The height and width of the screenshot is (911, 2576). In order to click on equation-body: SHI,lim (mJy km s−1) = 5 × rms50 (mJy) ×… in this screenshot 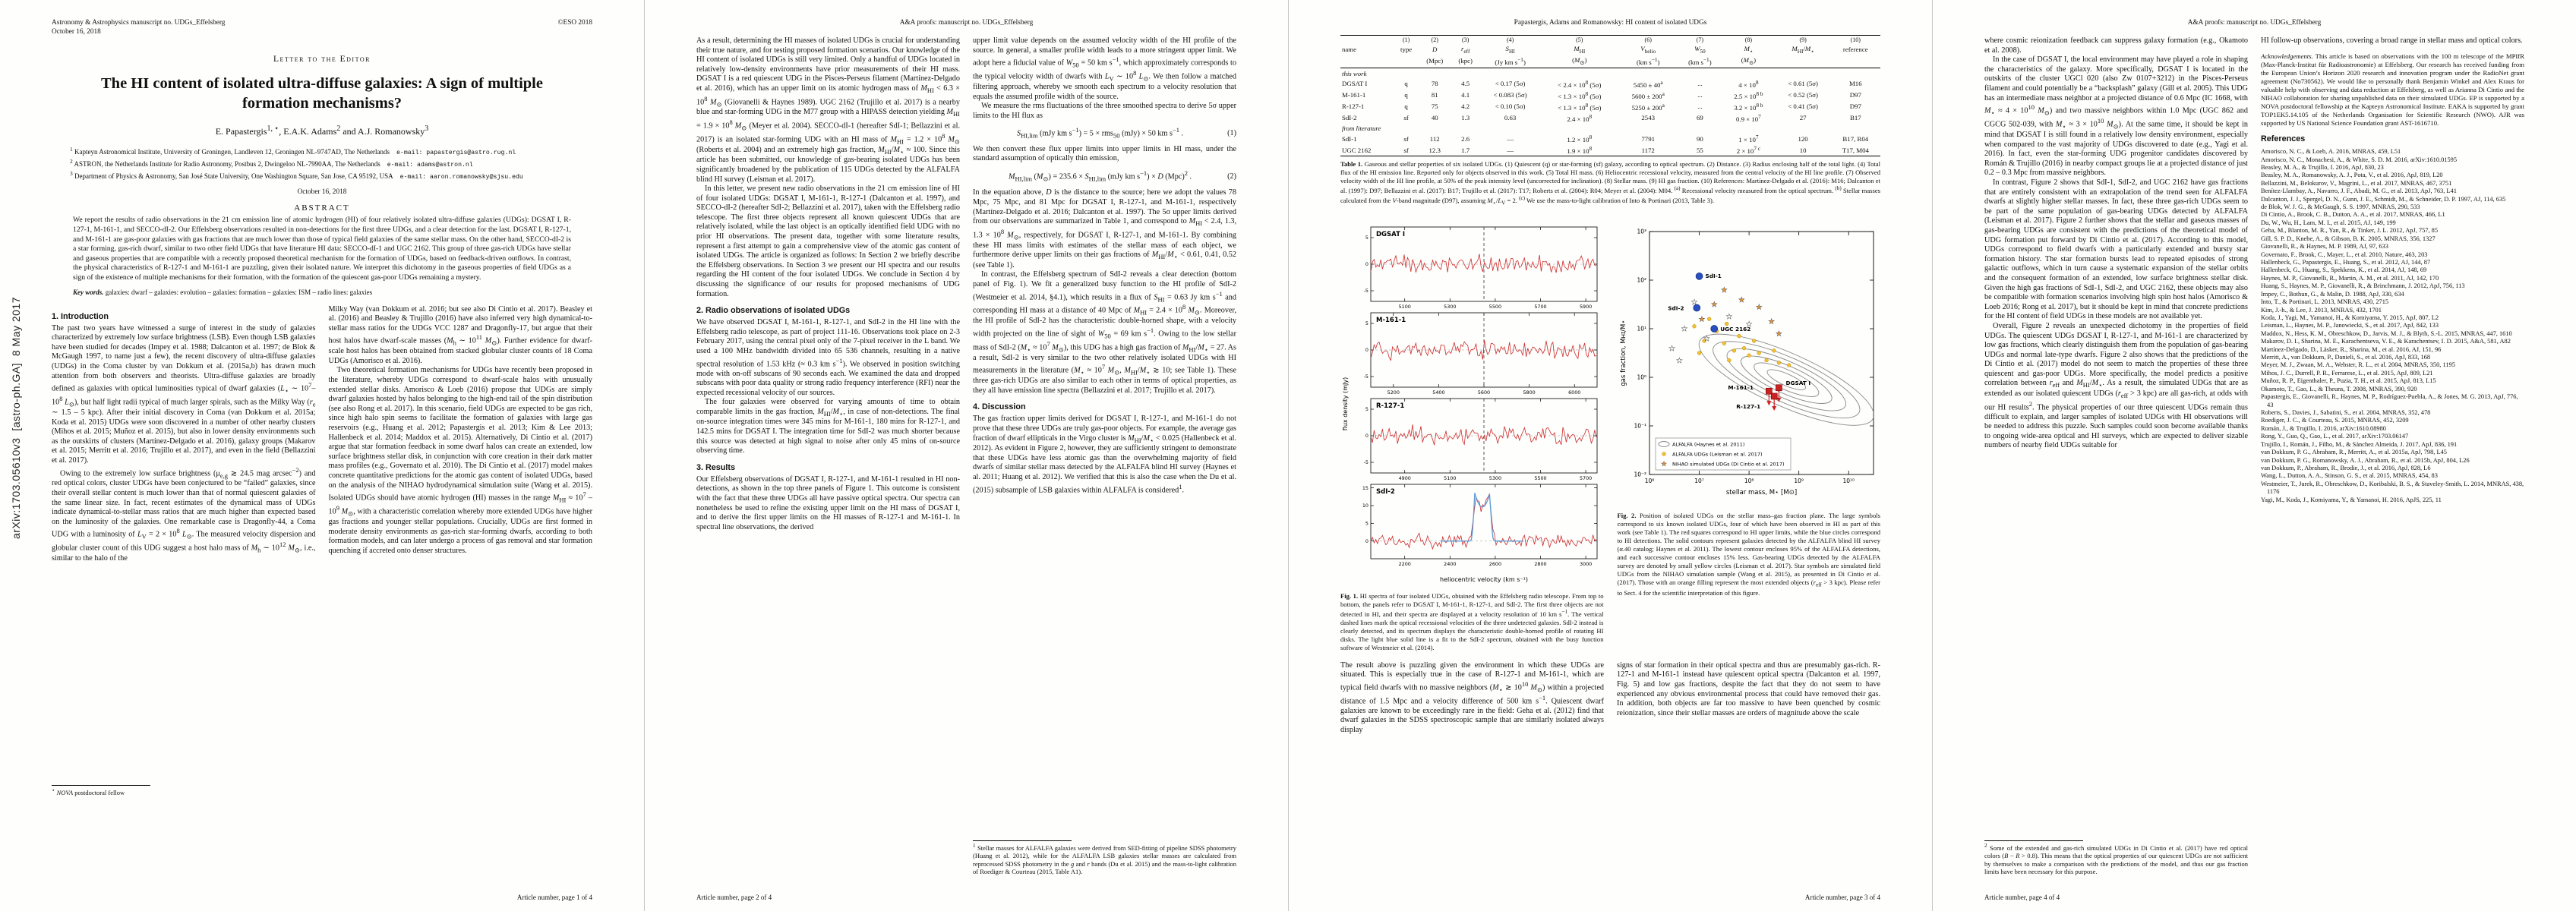, I will do `click(1100, 133)`.